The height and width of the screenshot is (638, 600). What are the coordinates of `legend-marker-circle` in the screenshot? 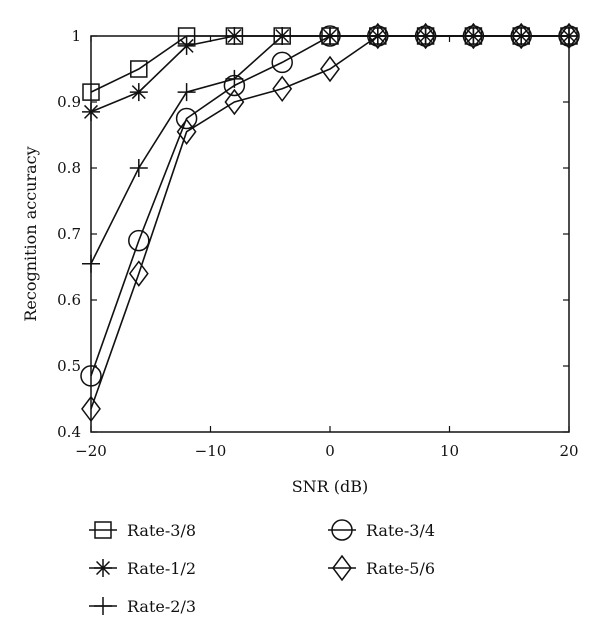 It's located at (342, 530).